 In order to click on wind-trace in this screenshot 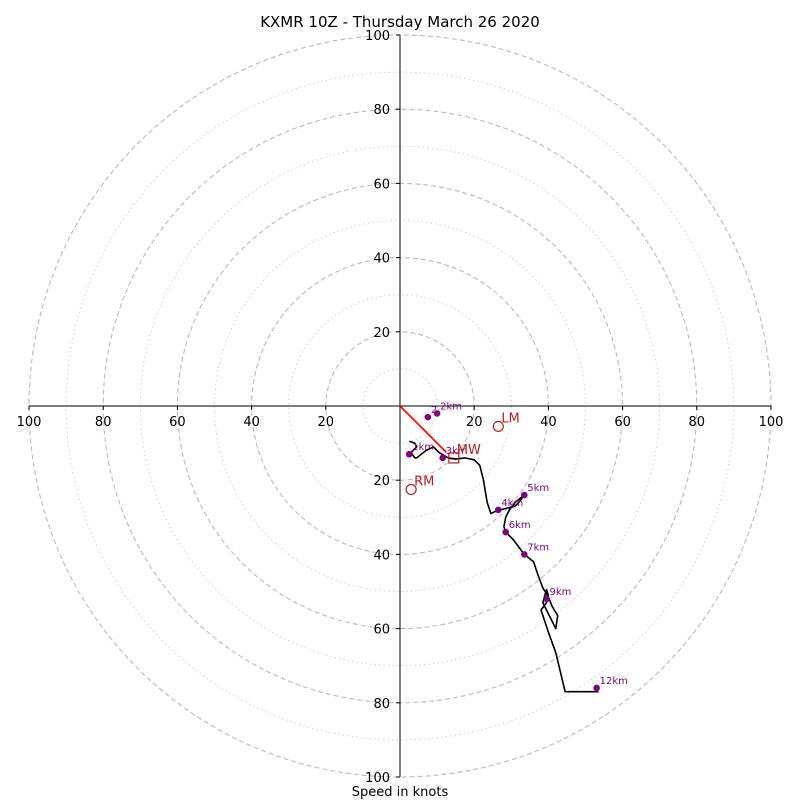, I will do `click(504, 566)`.